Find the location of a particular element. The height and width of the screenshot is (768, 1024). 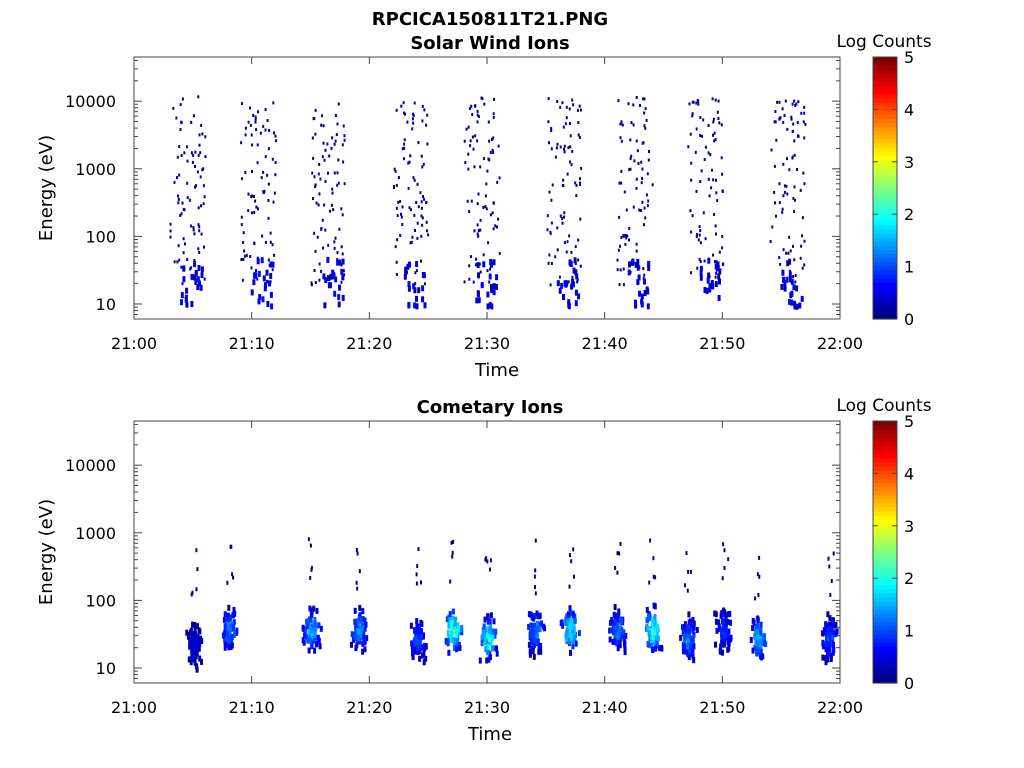

y-tick-label: 1000 is located at coordinates (95, 533).